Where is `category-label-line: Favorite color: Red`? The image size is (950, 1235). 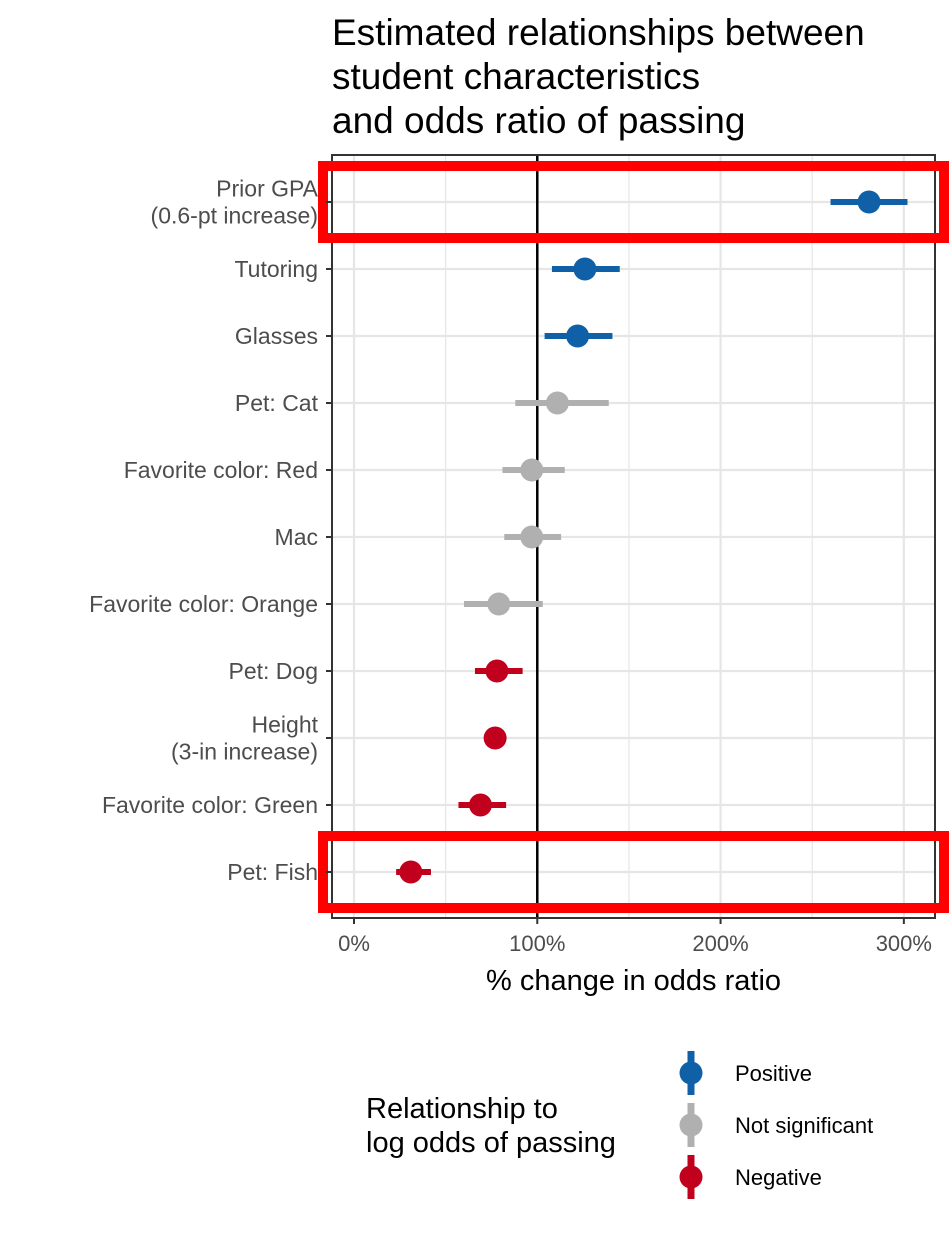 category-label-line: Favorite color: Red is located at coordinates (221, 470).